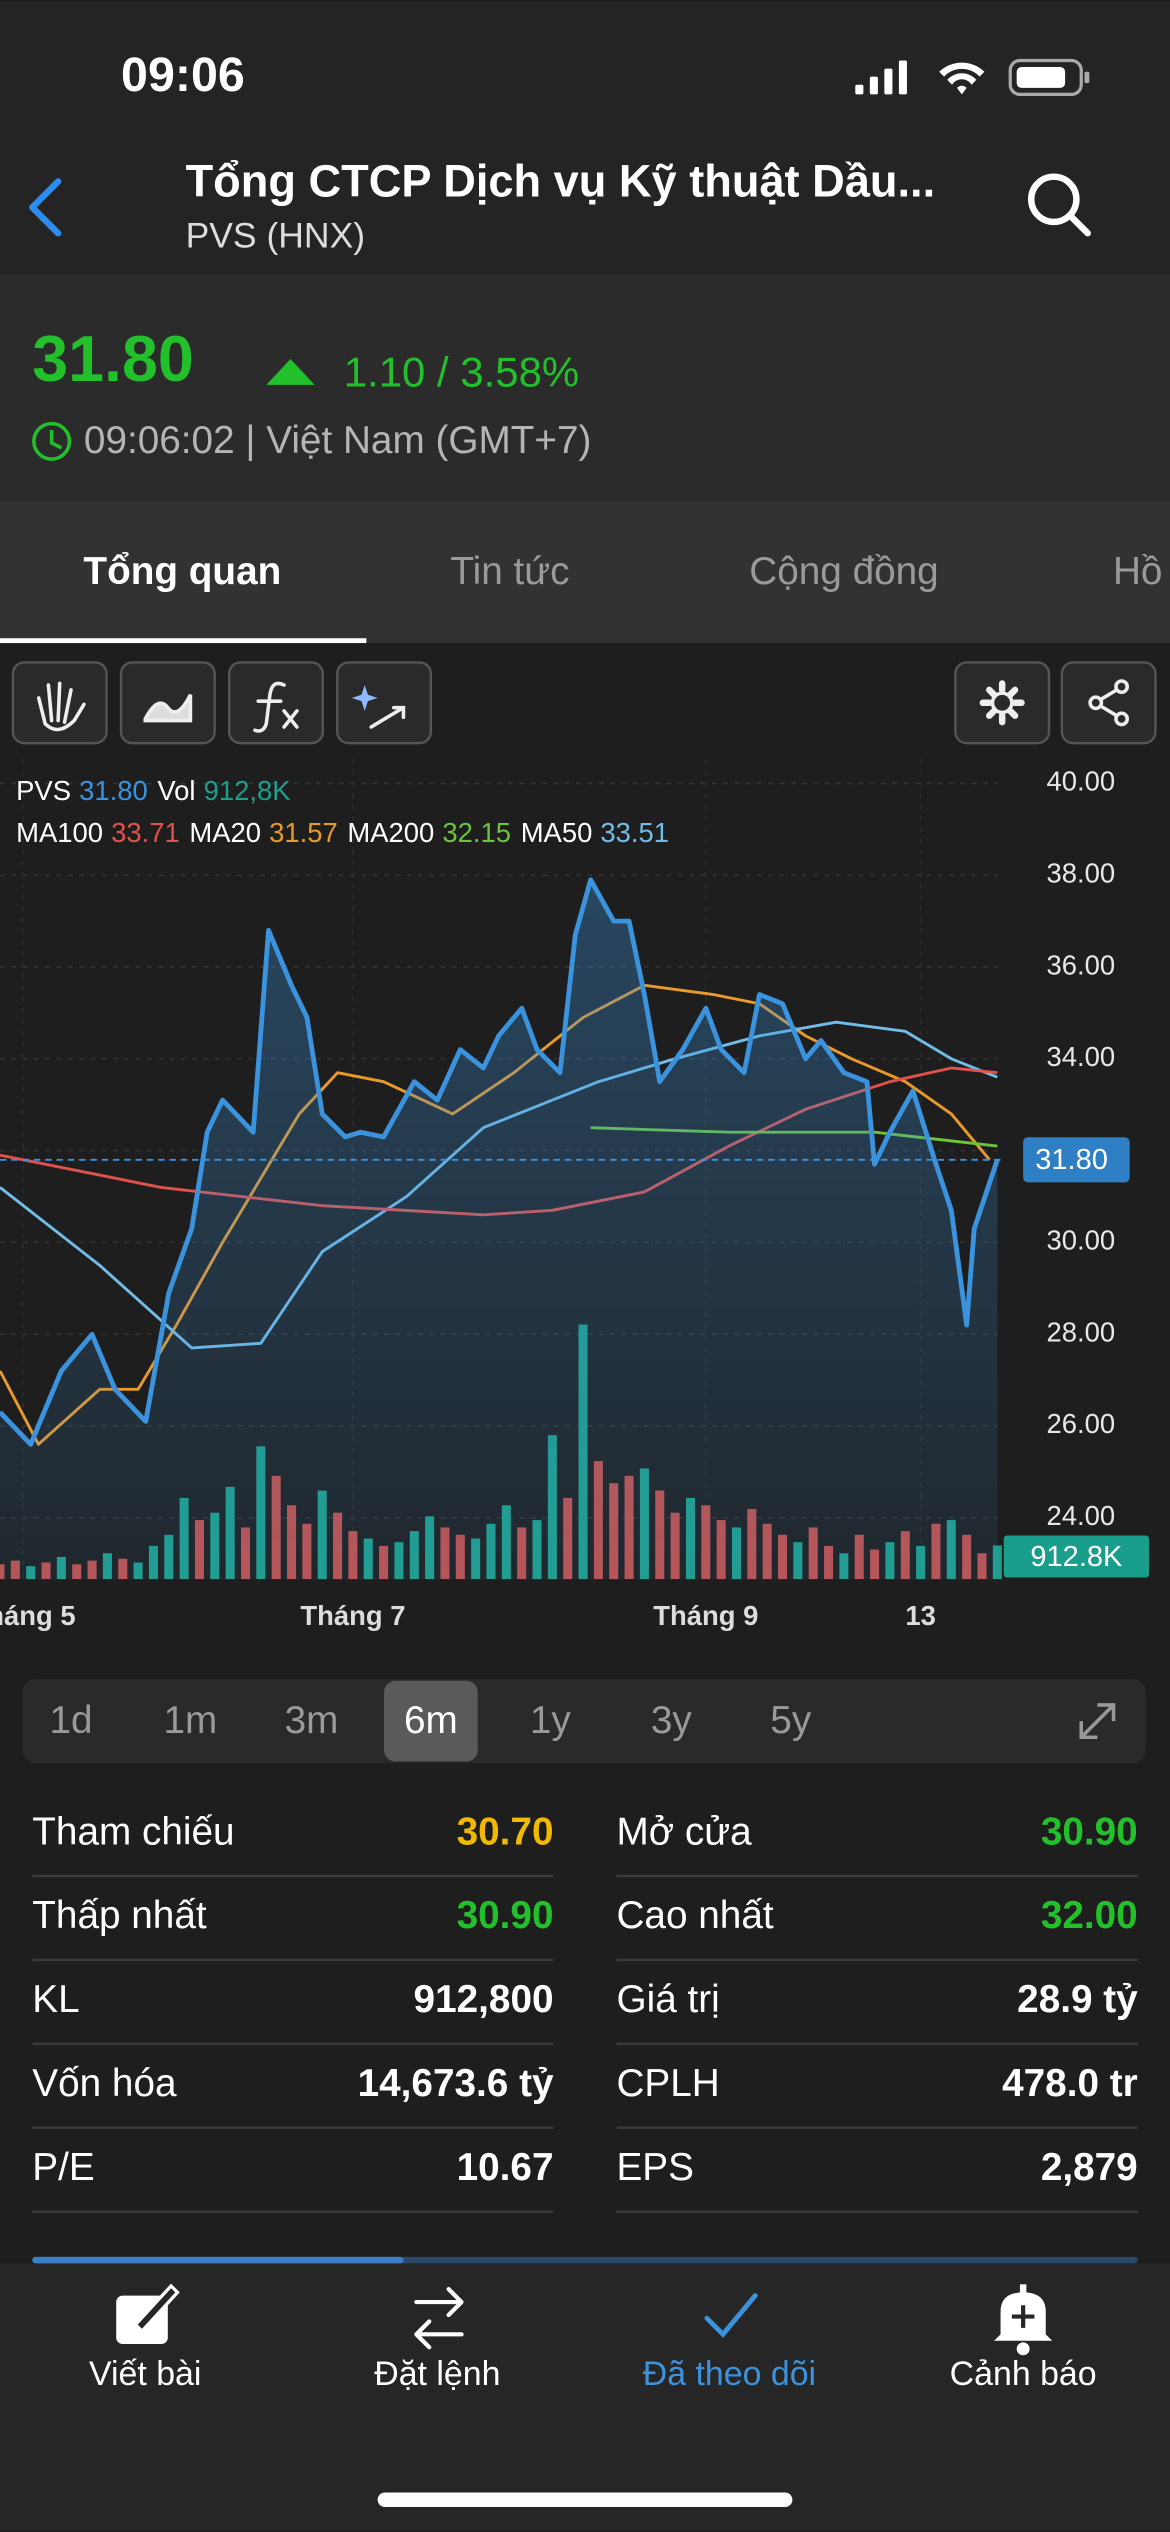 The height and width of the screenshot is (2532, 1170). I want to click on volume-label: 912.8K, so click(1076, 1557).